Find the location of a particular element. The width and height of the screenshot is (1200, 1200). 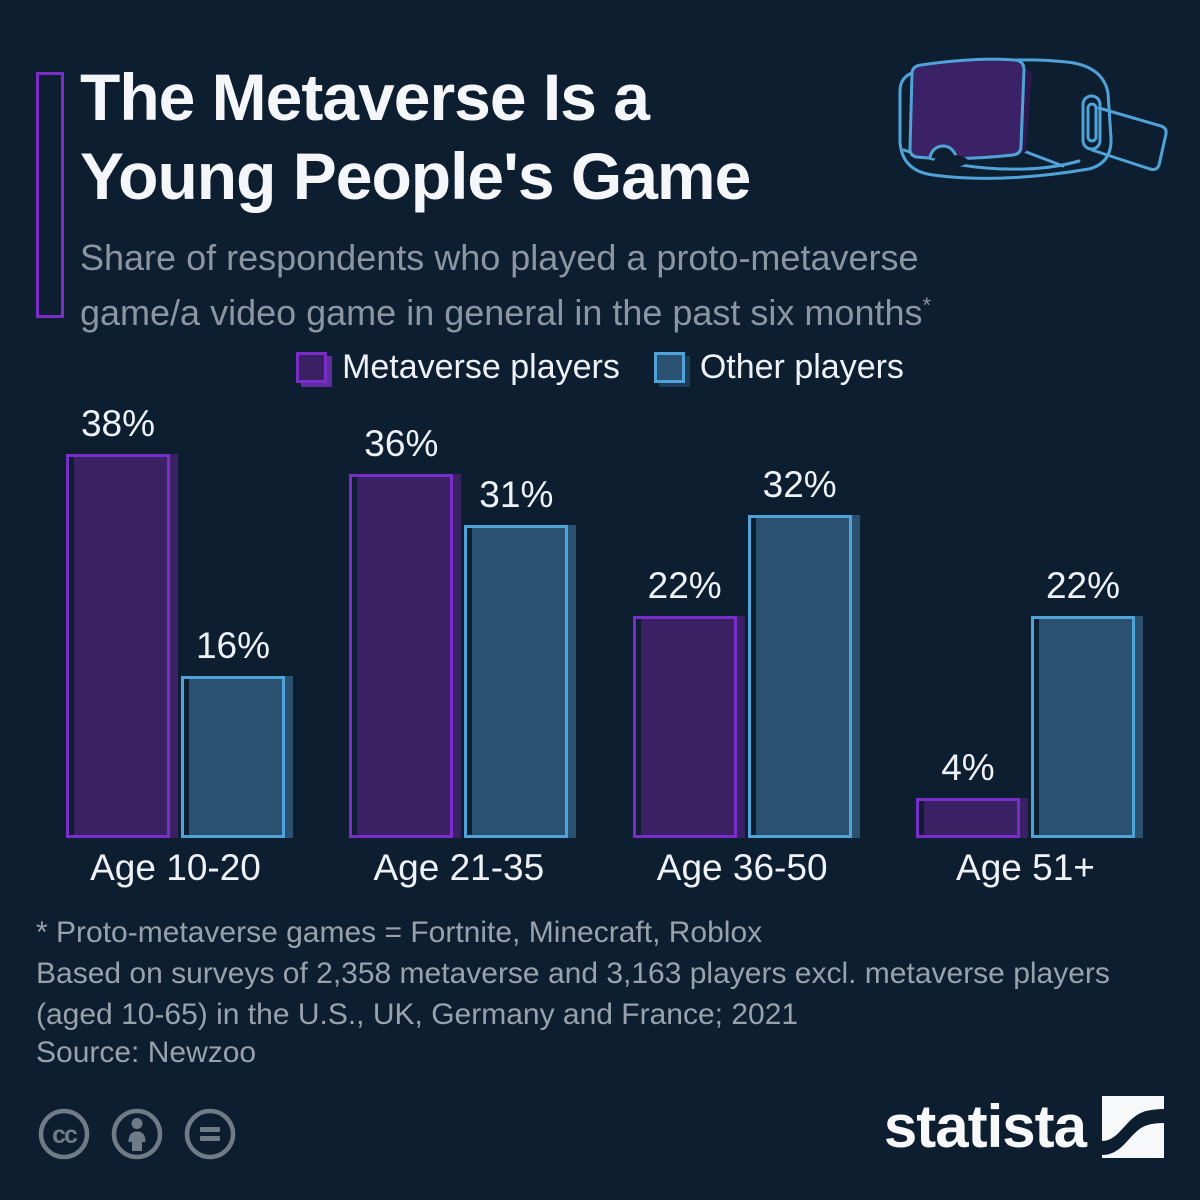

legend-item-metaverse: Metaverse players is located at coordinates (458, 367).